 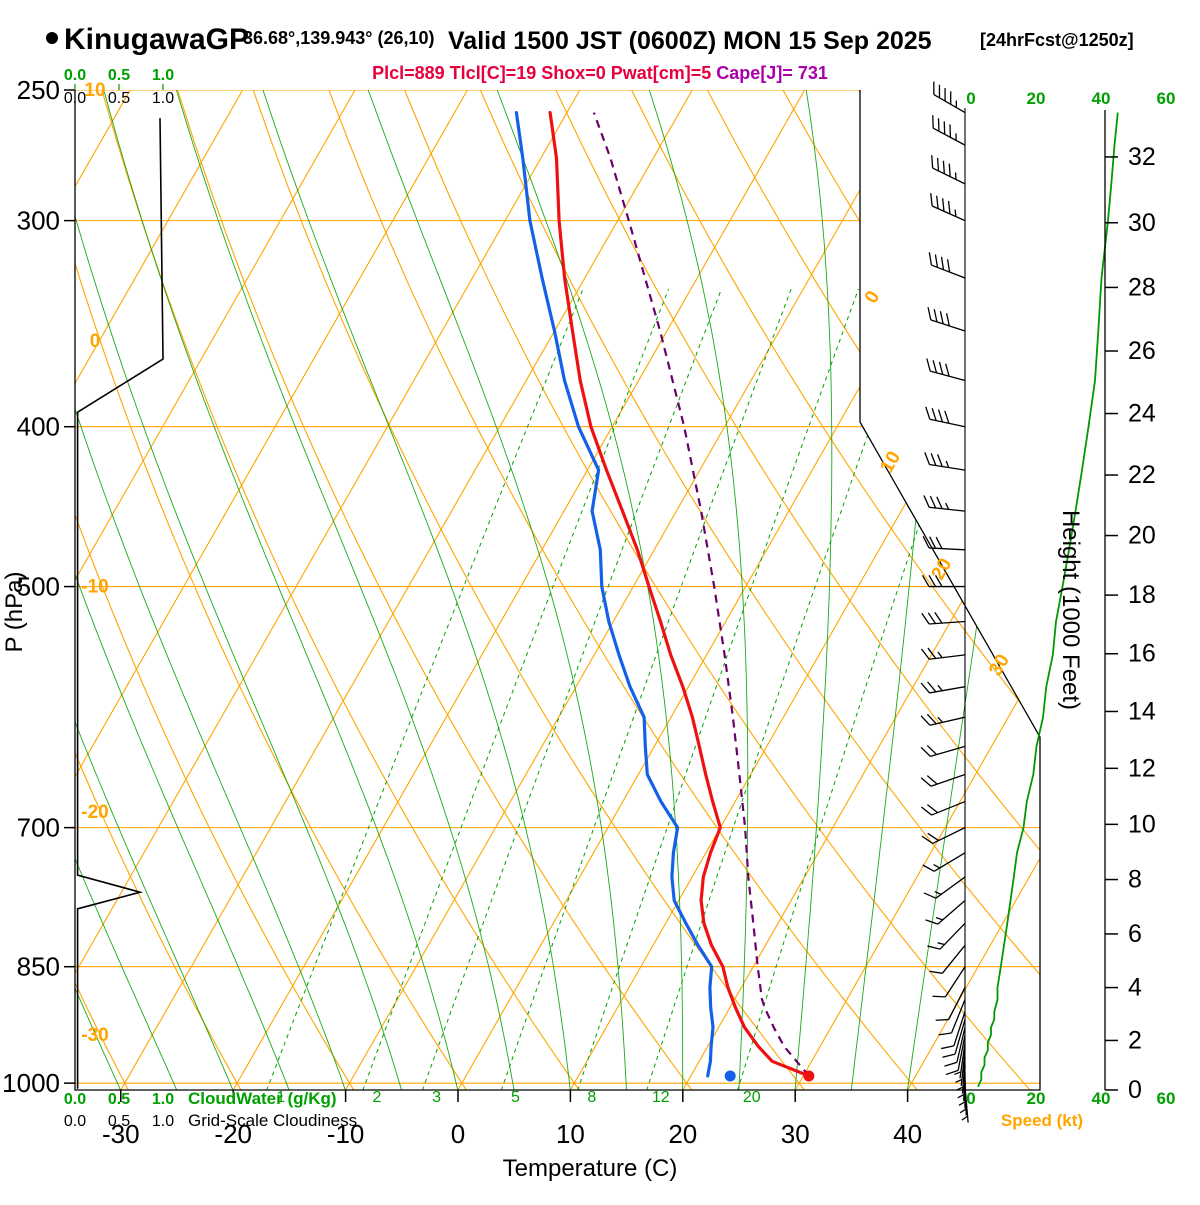 I want to click on speed-scale-label-bottom: 0, so click(x=970, y=1098).